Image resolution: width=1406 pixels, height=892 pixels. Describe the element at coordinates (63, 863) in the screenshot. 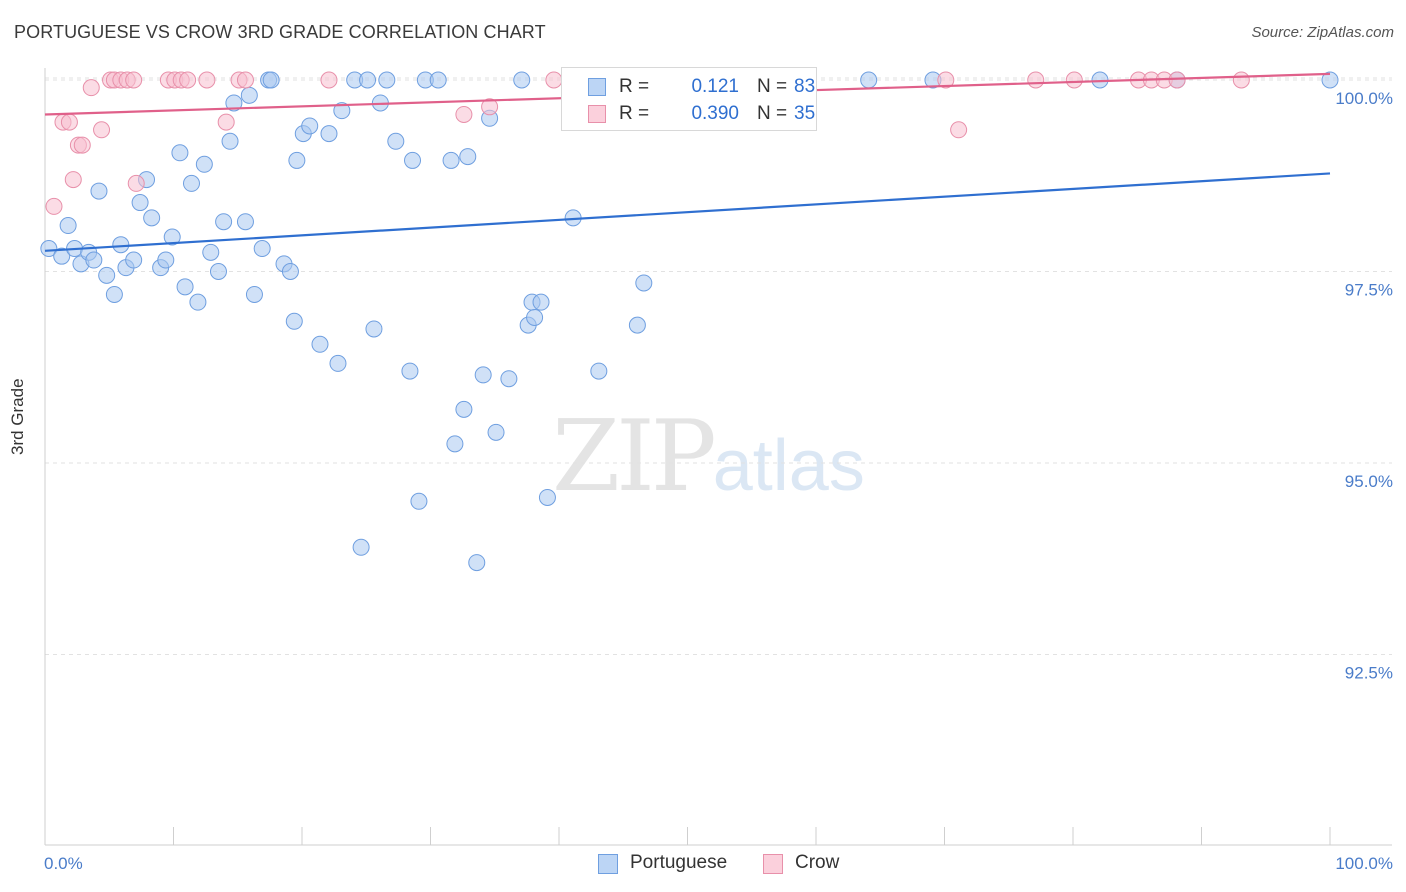

I see `x-tick-label: 0.0%` at that location.